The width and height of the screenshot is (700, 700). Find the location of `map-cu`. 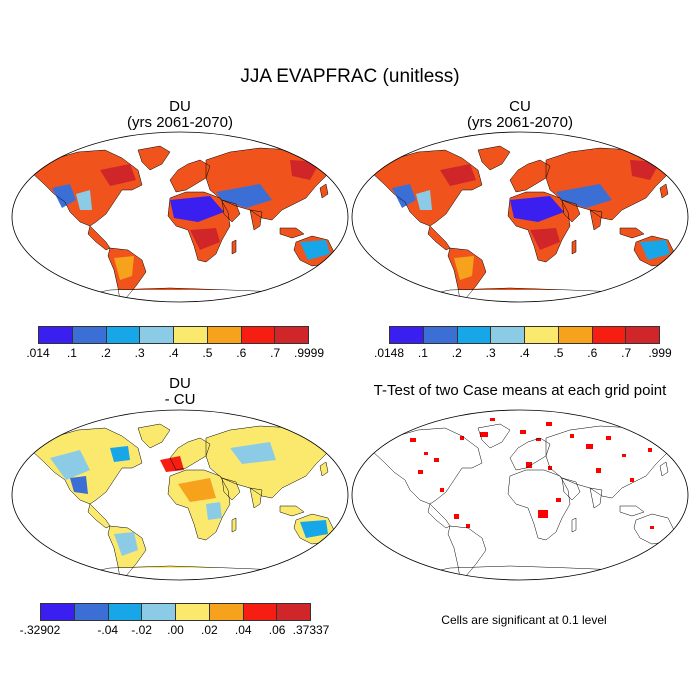

map-cu is located at coordinates (520, 217).